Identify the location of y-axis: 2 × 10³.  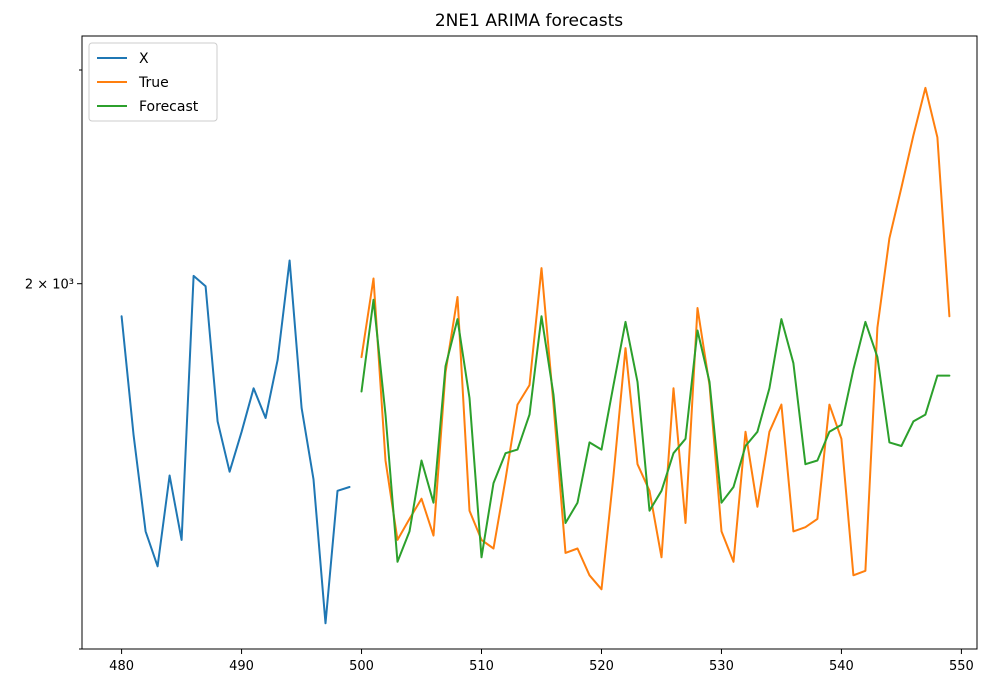
(53, 359).